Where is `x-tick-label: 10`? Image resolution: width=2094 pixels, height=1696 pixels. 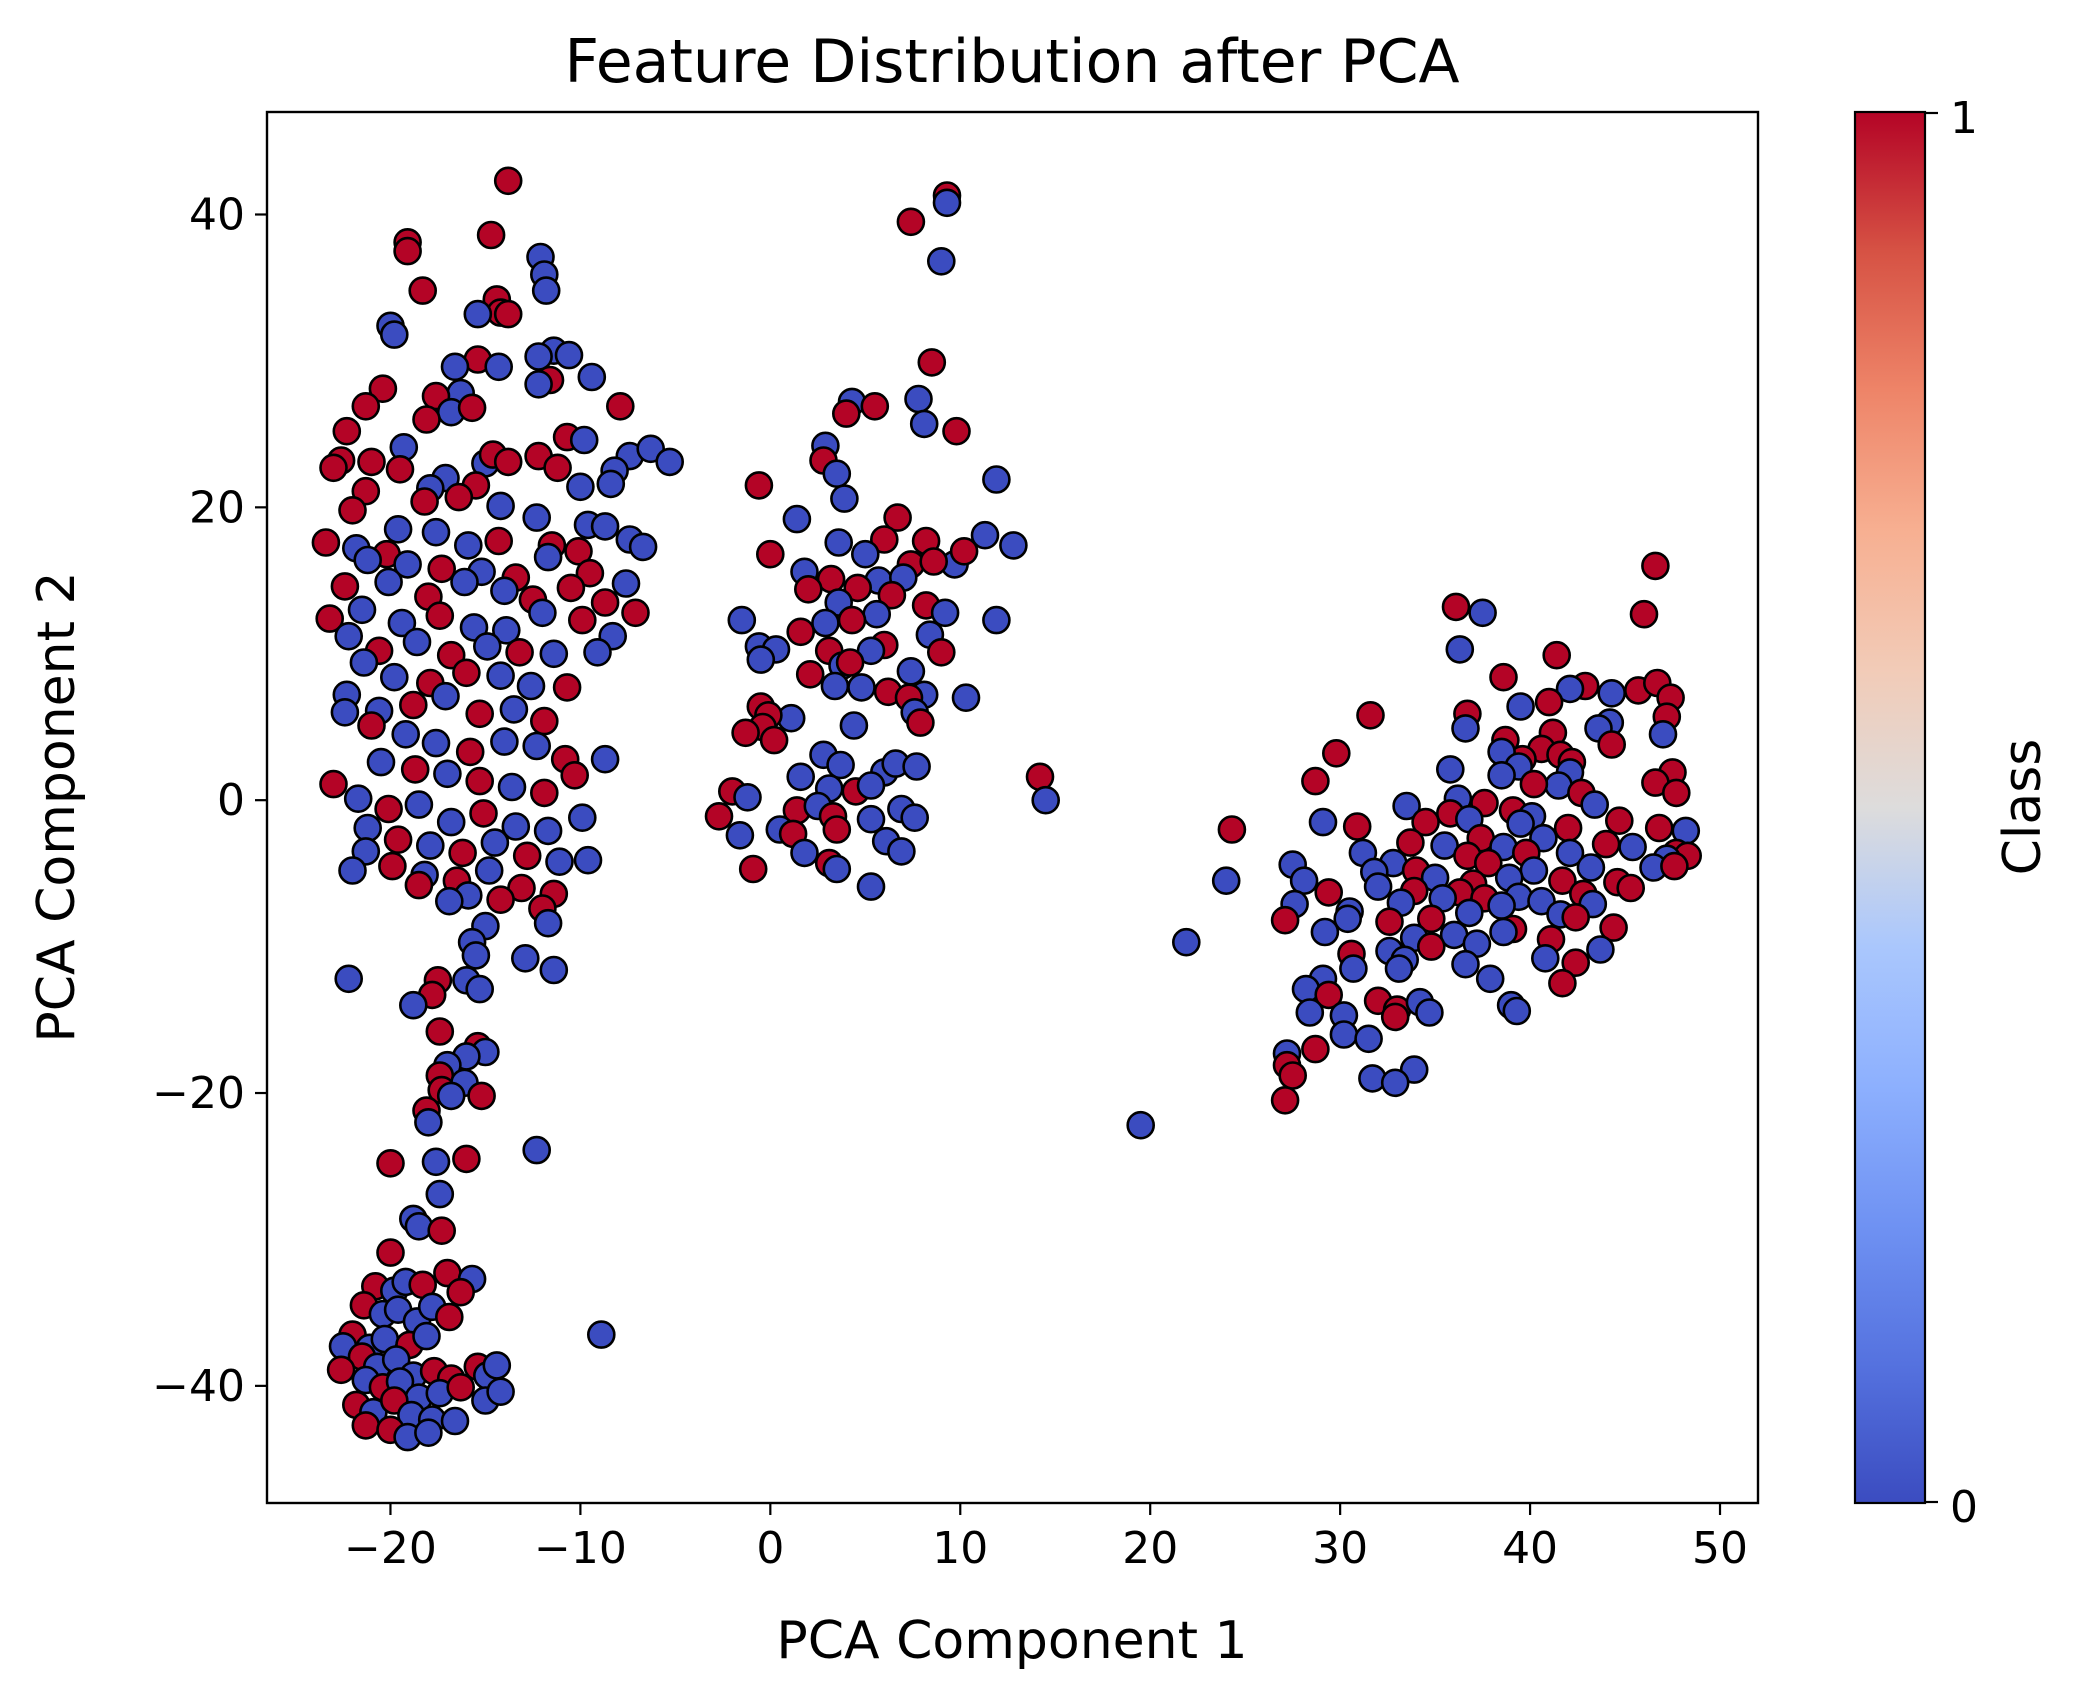
x-tick-label: 10 is located at coordinates (960, 1548).